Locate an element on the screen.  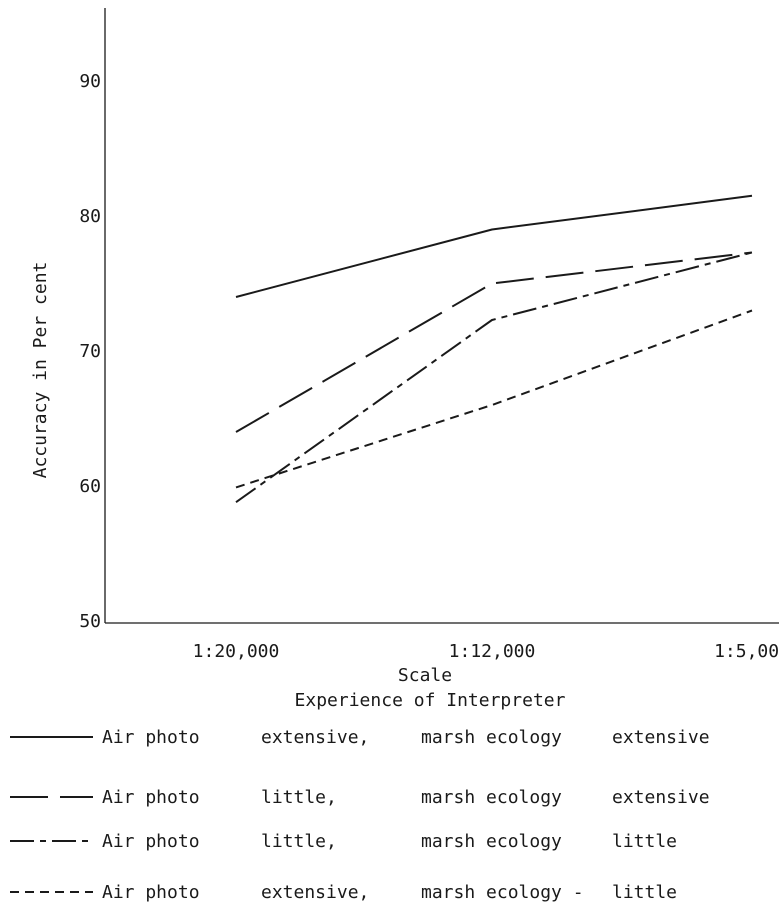
series-line-long-dash is located at coordinates (494, 342).